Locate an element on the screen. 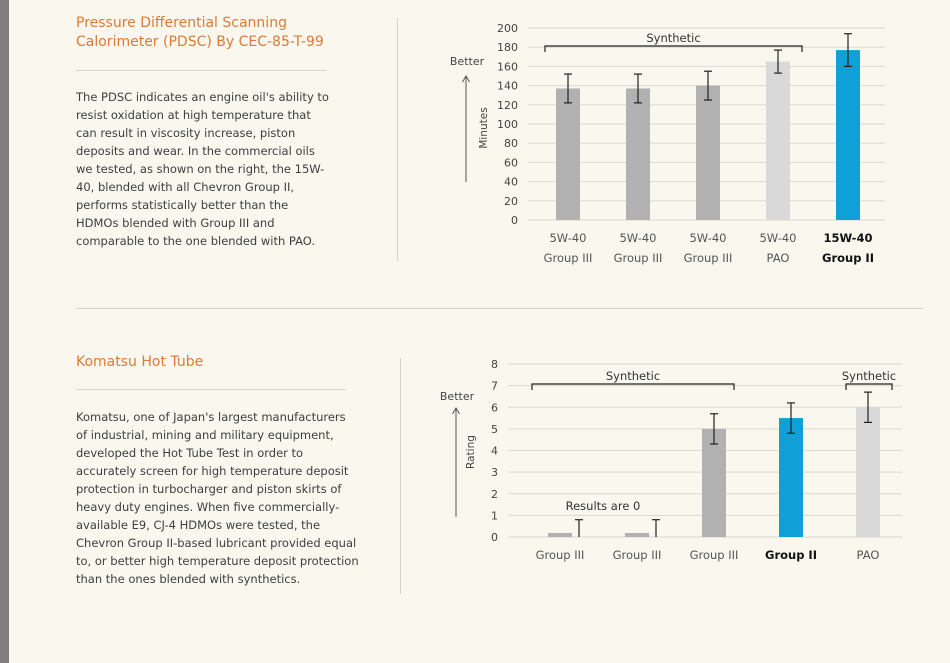  results-note: Results are 0 is located at coordinates (603, 506).